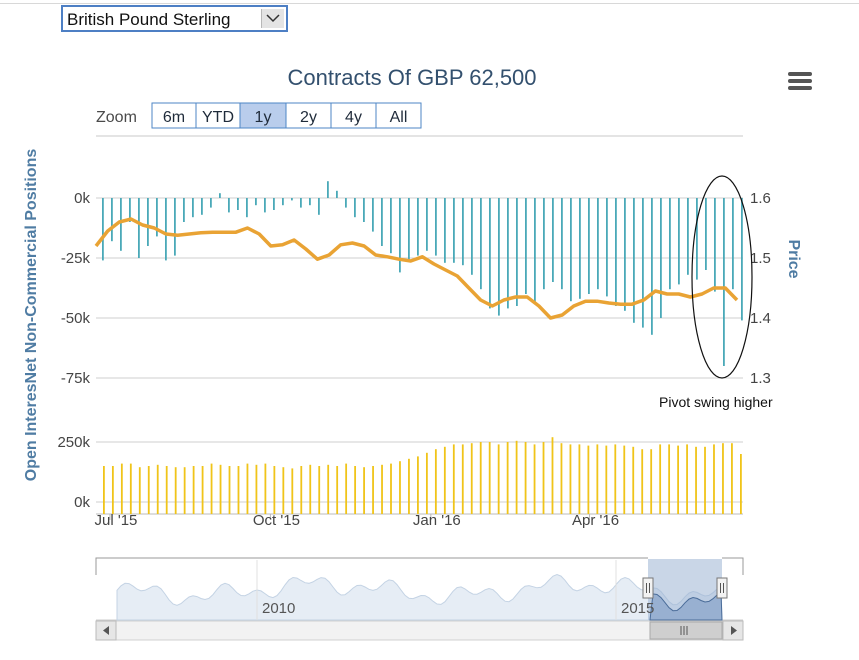  What do you see at coordinates (411, 77) in the screenshot?
I see `chart-title: Contracts Of GBP 62,500` at bounding box center [411, 77].